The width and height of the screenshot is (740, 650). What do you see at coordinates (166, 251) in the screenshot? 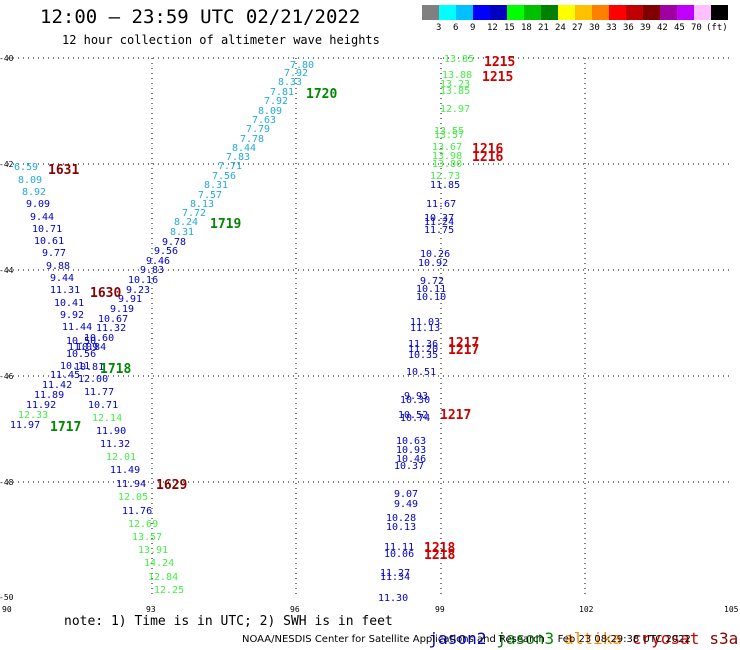
I see `wave-height-value: 9.56` at bounding box center [166, 251].